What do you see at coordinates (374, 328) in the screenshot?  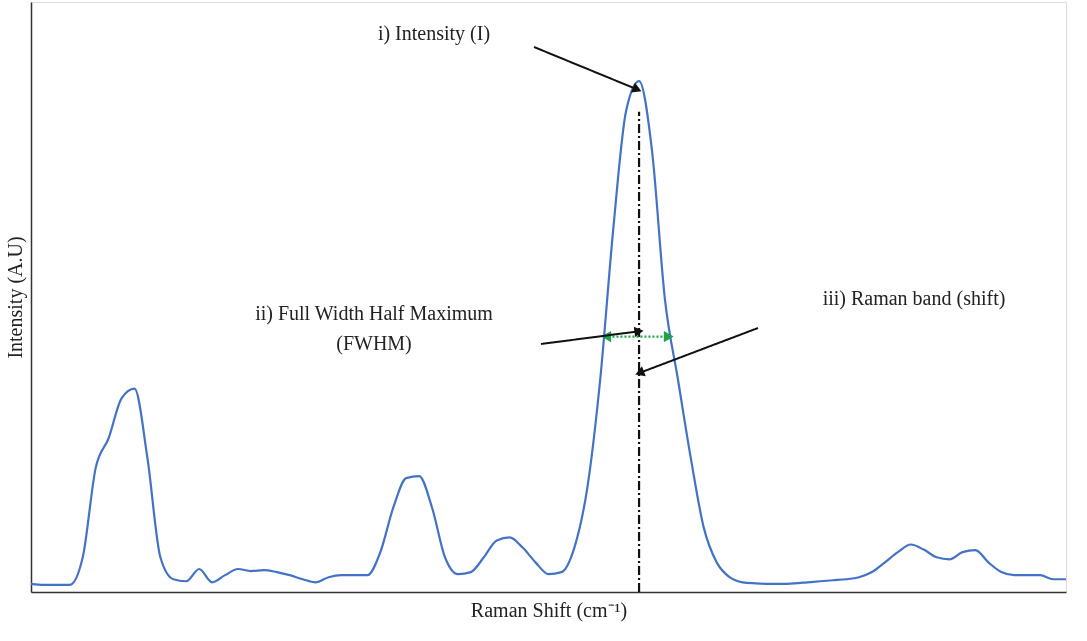 I see `annotation: ii) Full Width Half Maximum (FWHM)` at bounding box center [374, 328].